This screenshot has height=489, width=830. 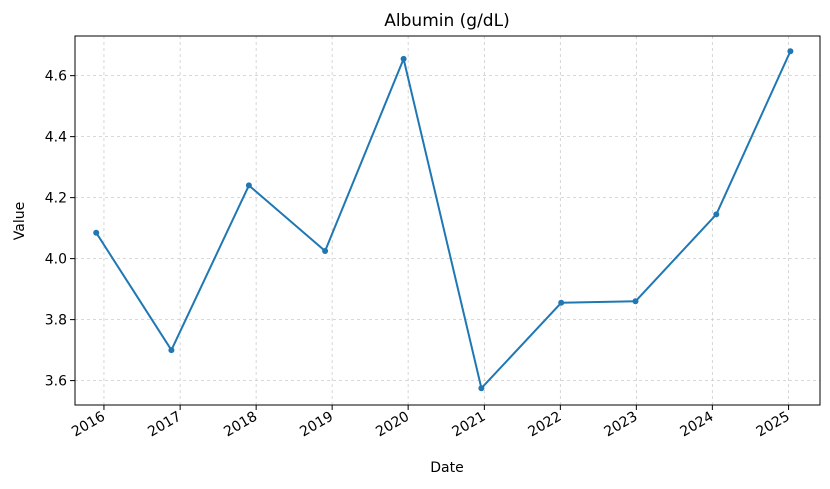 What do you see at coordinates (446, 21) in the screenshot?
I see `chart-title: Albumin (g/dL)` at bounding box center [446, 21].